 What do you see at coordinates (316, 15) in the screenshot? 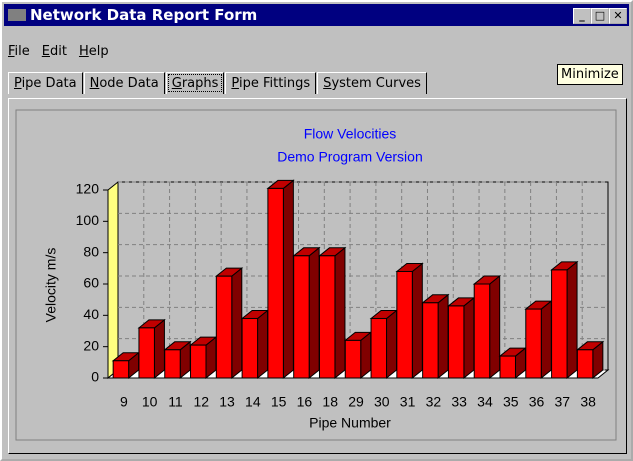
I see `title-bar: Network Data Report Form _ □ ✕` at bounding box center [316, 15].